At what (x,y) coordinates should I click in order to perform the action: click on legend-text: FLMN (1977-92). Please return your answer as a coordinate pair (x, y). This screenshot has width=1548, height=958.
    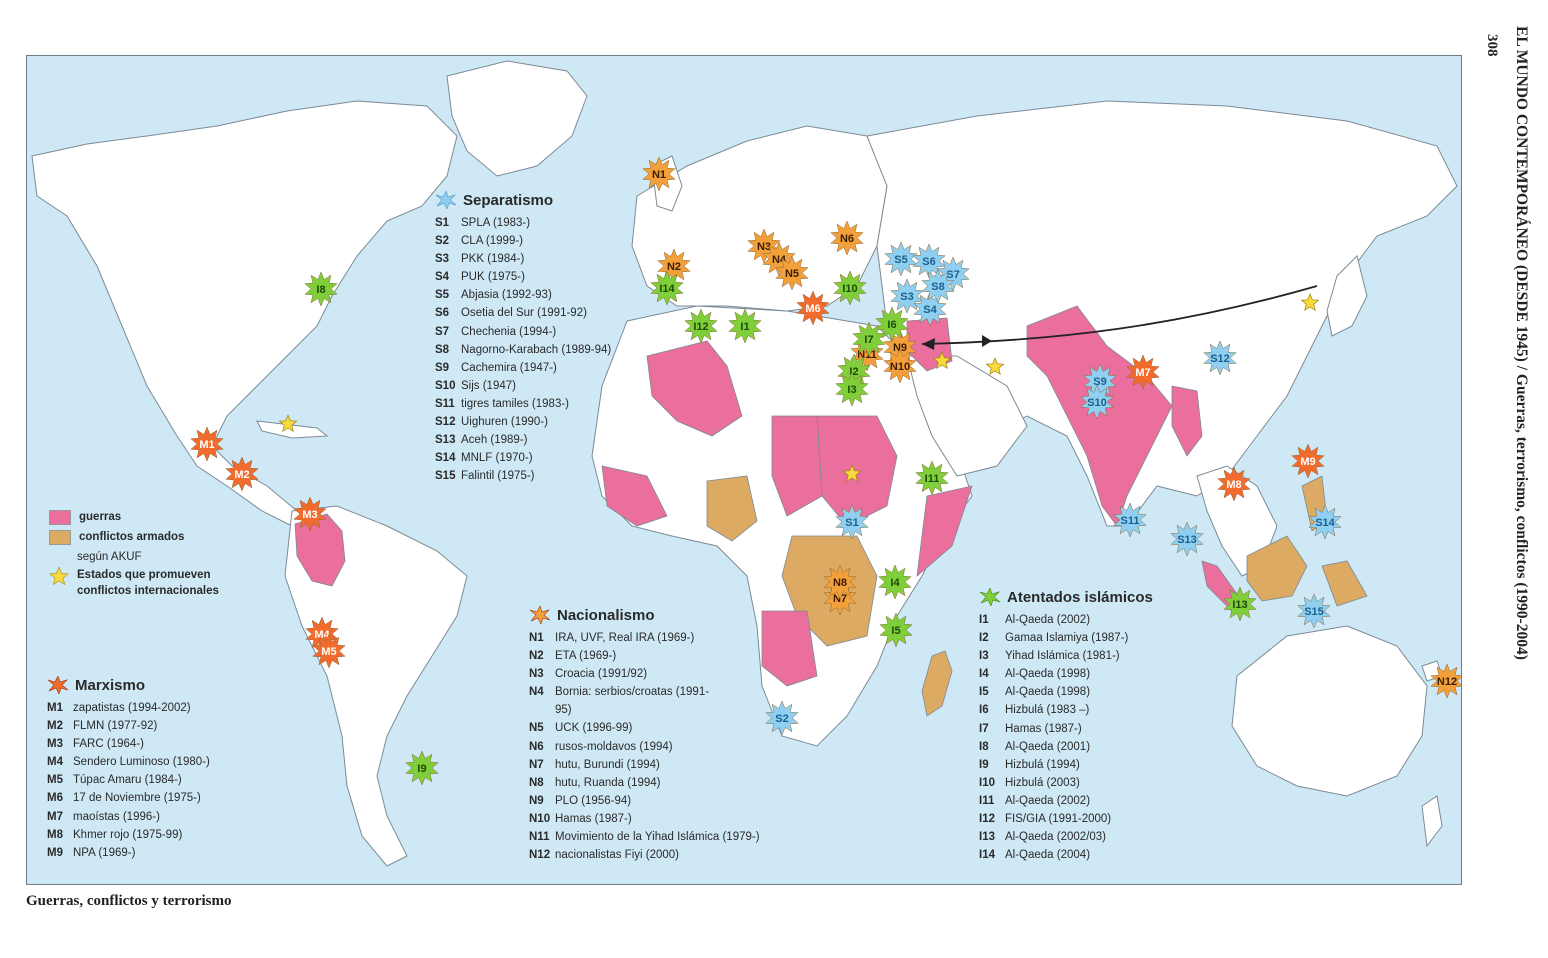
    Looking at the image, I should click on (115, 726).